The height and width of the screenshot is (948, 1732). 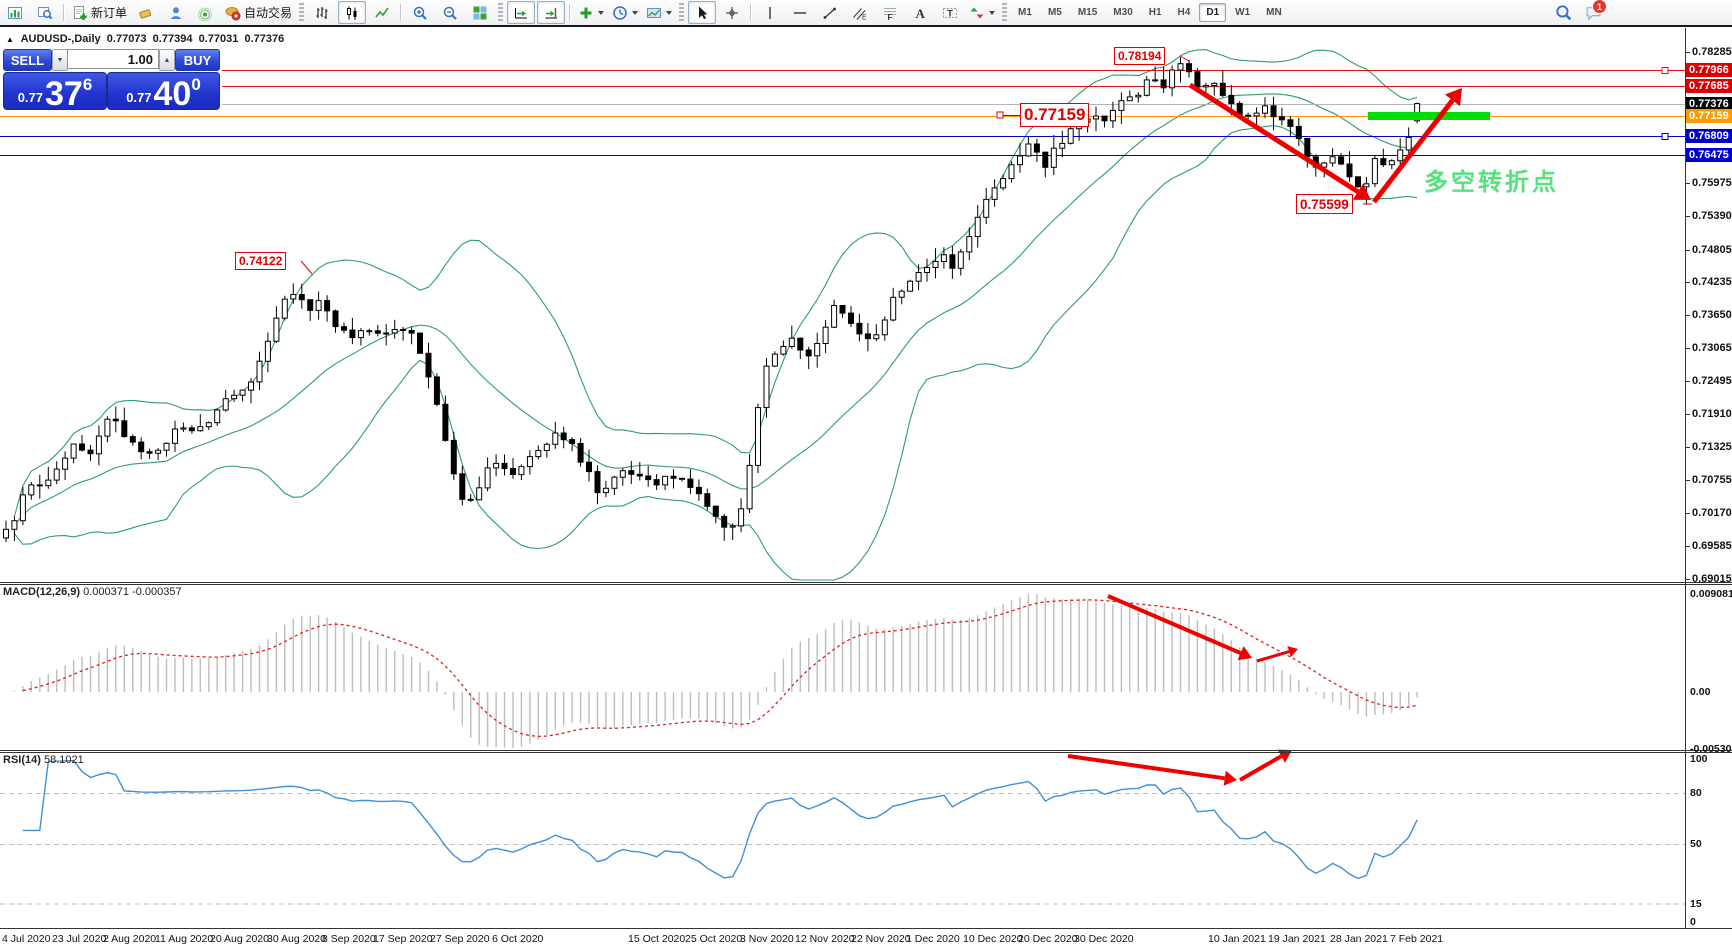 I want to click on chevron-down-icon, so click(x=992, y=12).